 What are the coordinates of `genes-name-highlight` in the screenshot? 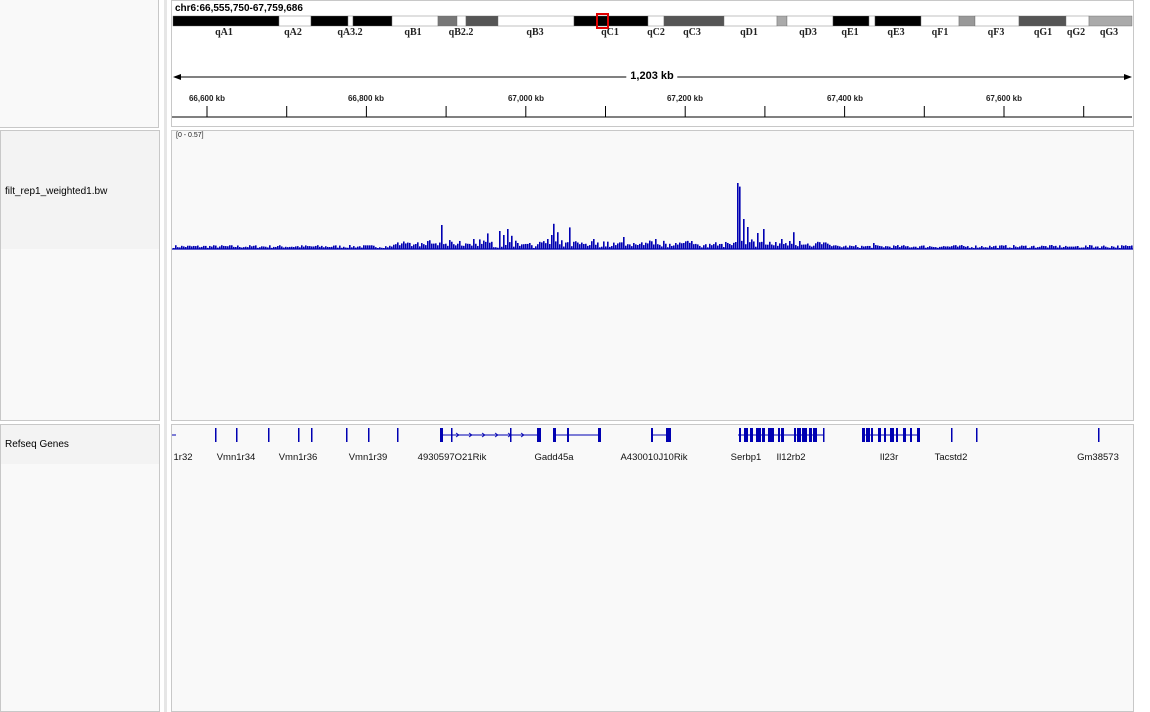 It's located at (80, 444).